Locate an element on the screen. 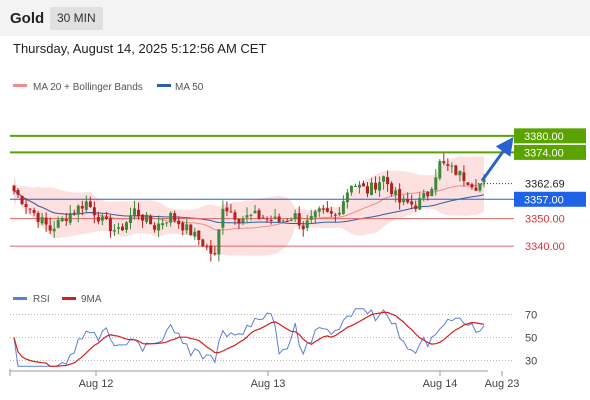 The image size is (590, 400). price-level-label: 3350.00 is located at coordinates (545, 220).